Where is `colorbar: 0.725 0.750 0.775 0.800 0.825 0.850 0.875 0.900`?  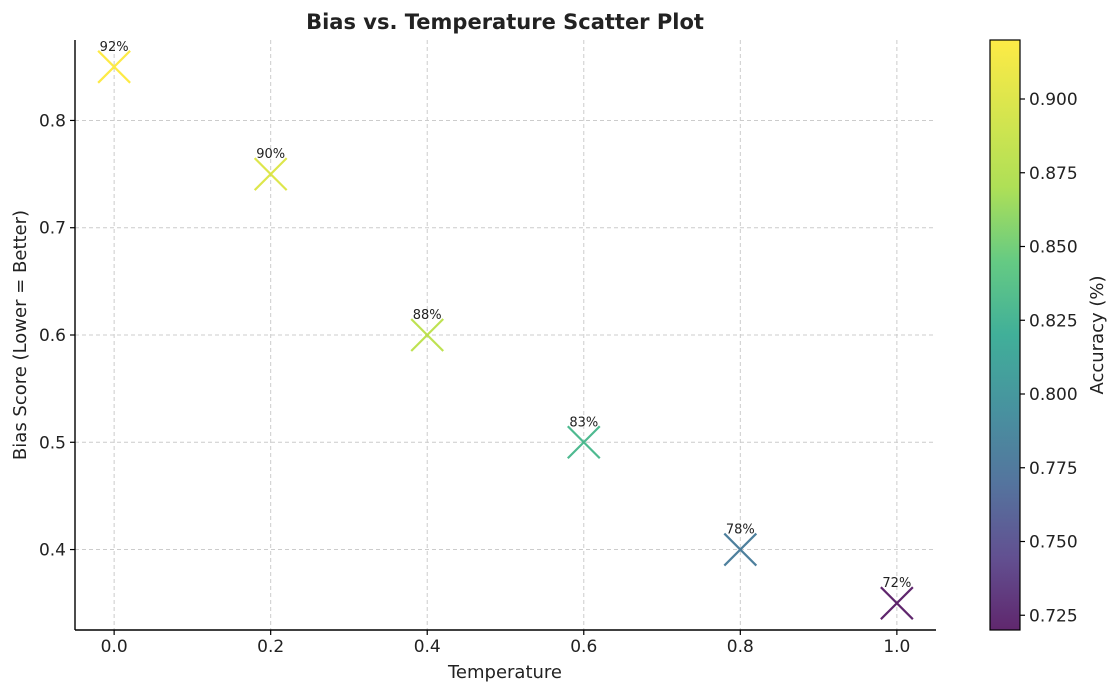 colorbar: 0.725 0.750 0.775 0.800 0.825 0.850 0.875 0.900 is located at coordinates (1033, 335).